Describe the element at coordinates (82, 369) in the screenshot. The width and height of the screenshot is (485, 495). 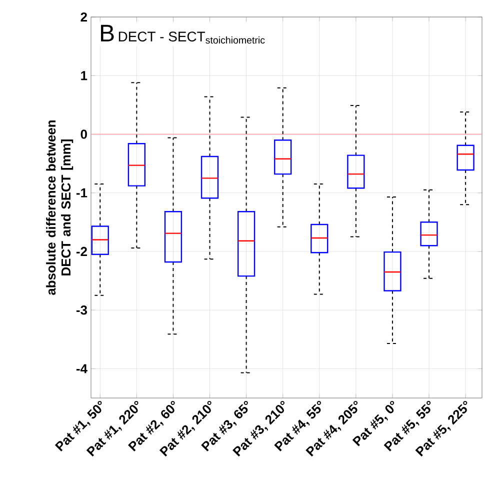
I see `y-tick-label: -4` at that location.